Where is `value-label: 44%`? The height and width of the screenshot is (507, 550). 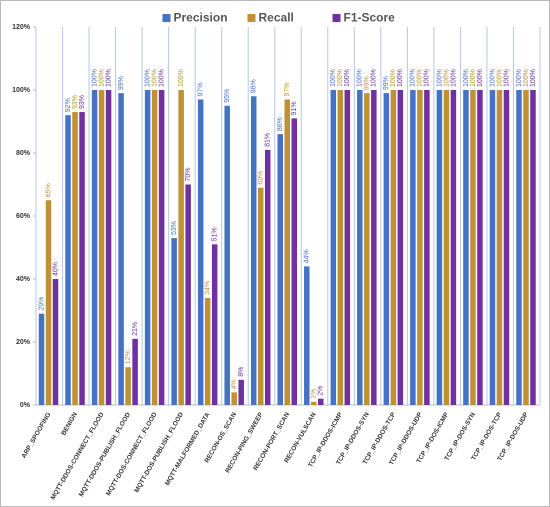 value-label: 44% is located at coordinates (307, 256).